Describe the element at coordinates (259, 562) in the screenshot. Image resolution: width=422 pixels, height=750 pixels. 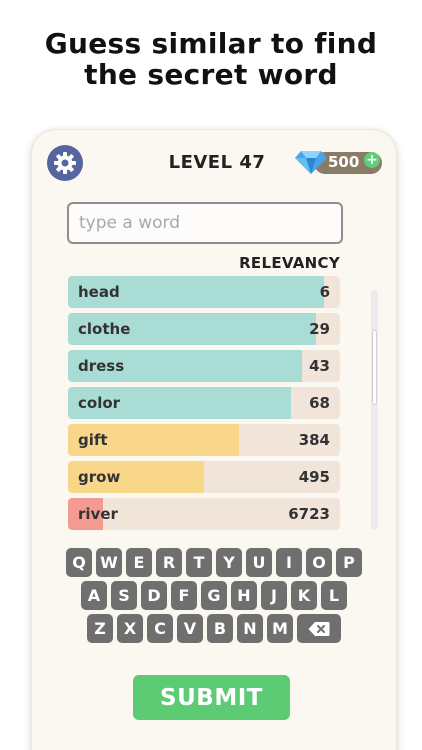
I see `key-u: U` at that location.